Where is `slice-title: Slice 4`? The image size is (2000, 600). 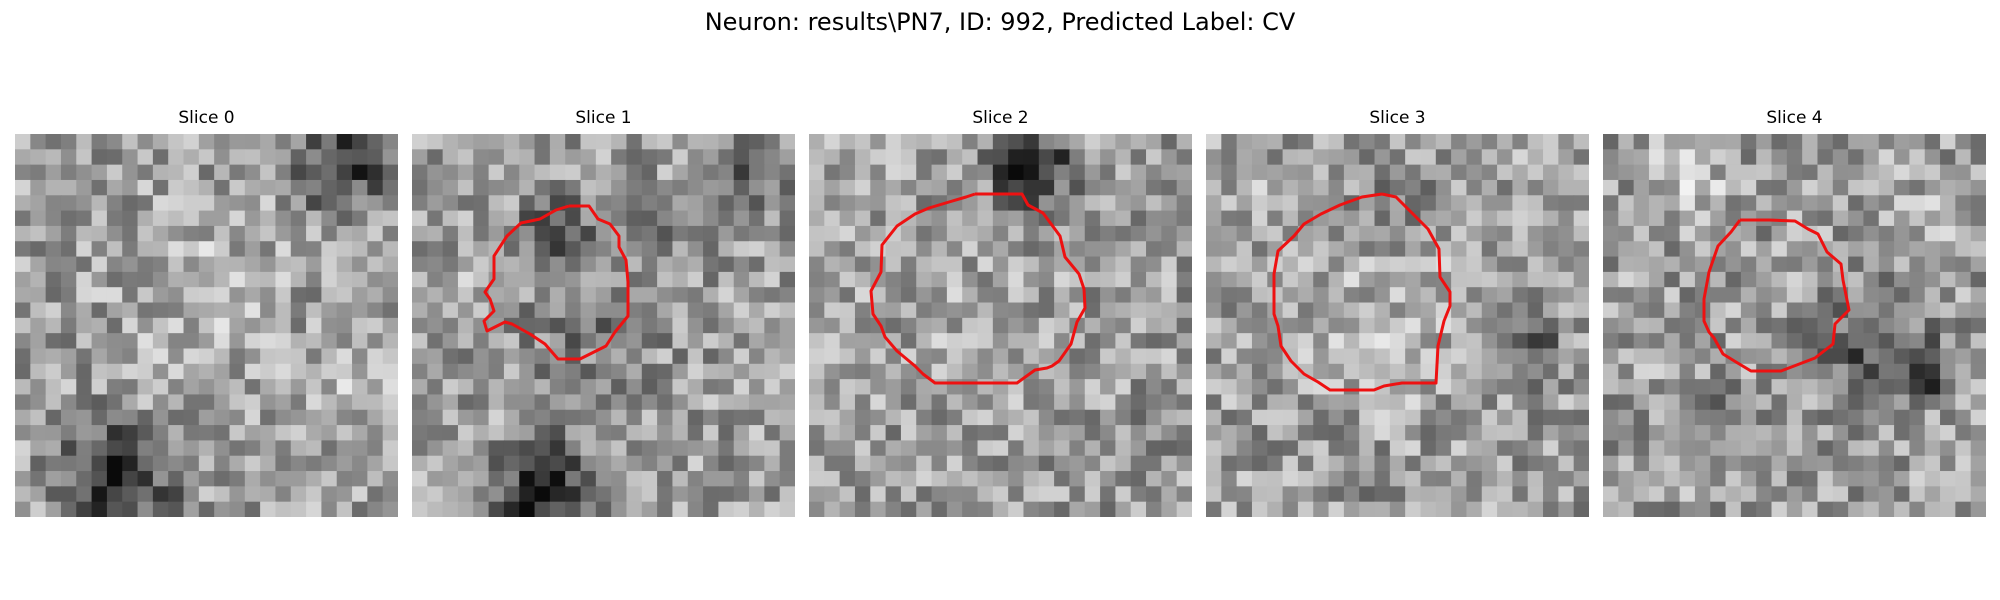 slice-title: Slice 4 is located at coordinates (1794, 118).